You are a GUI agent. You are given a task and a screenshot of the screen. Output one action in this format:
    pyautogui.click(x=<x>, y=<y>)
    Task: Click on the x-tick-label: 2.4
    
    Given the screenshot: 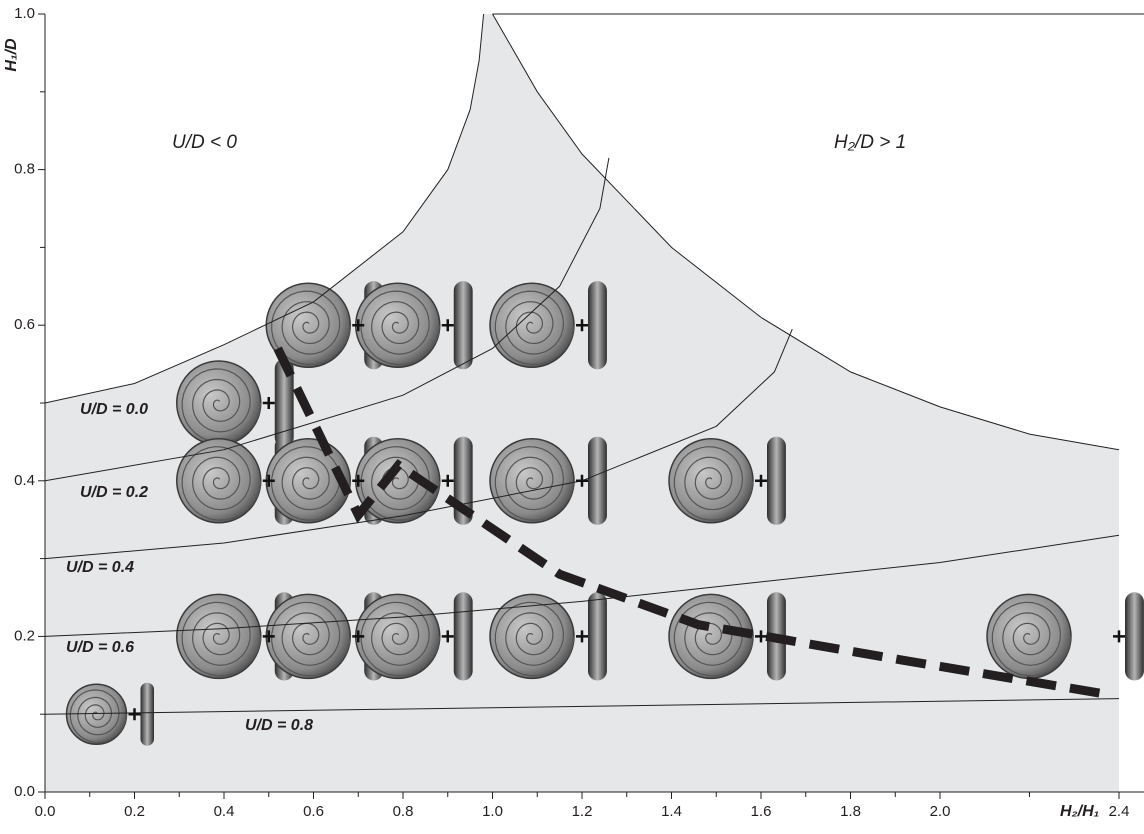 What is the action you would take?
    pyautogui.click(x=1119, y=811)
    